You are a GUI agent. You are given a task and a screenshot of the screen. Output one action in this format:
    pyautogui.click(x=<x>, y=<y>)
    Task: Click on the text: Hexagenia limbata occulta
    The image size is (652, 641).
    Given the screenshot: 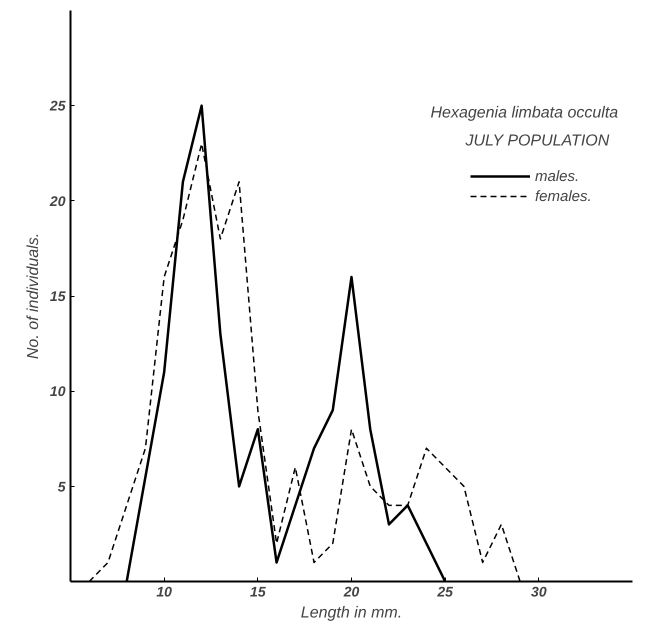 What is the action you would take?
    pyautogui.click(x=524, y=113)
    